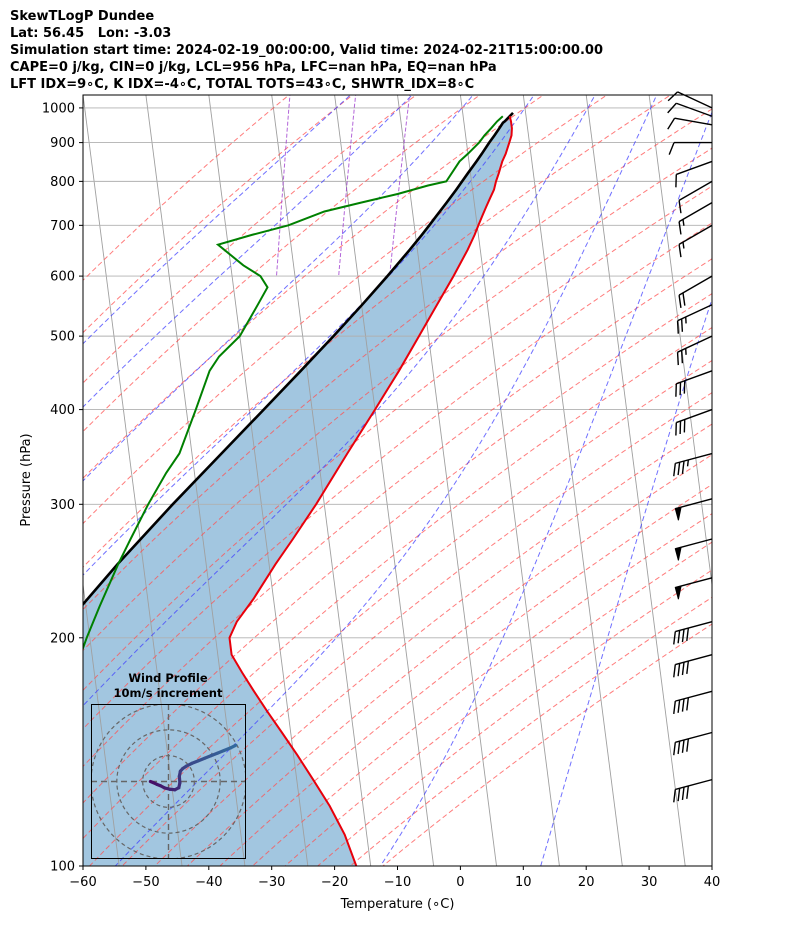  I want to click on x-tick-label: 40, so click(712, 882).